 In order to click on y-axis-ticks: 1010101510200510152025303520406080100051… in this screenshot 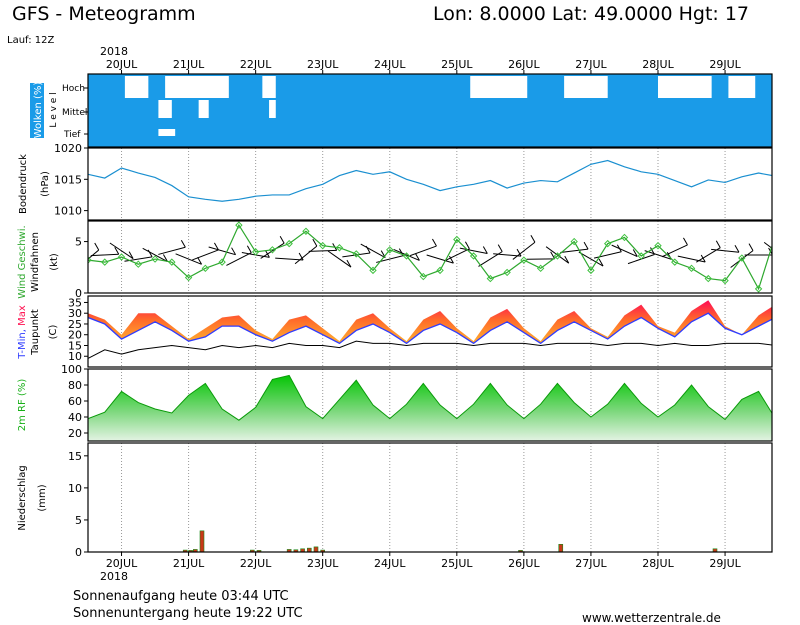, I will do `click(71, 323)`.